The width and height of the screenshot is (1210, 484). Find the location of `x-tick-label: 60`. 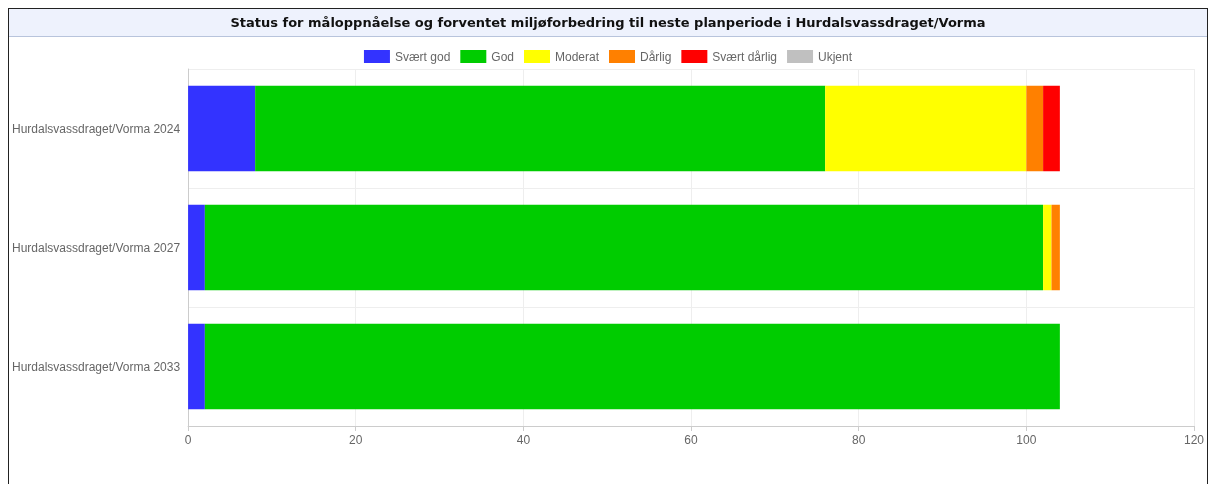

x-tick-label: 60 is located at coordinates (691, 440).